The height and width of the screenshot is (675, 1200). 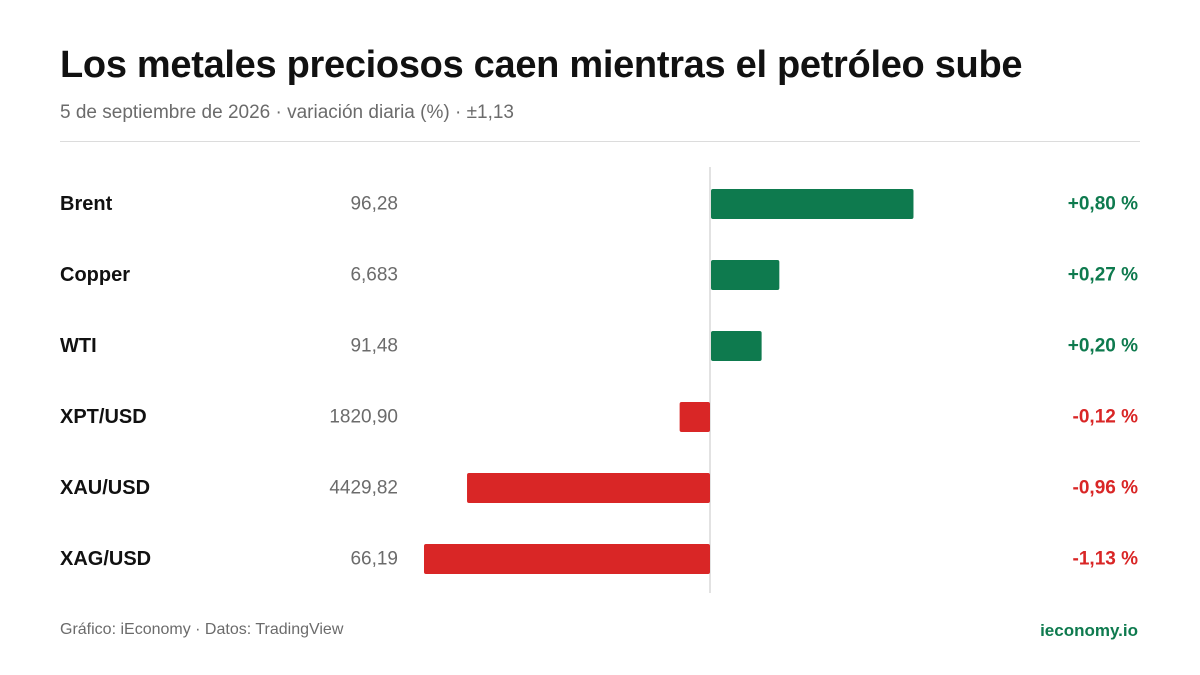 What do you see at coordinates (588, 488) in the screenshot?
I see `bar-xau-usd` at bounding box center [588, 488].